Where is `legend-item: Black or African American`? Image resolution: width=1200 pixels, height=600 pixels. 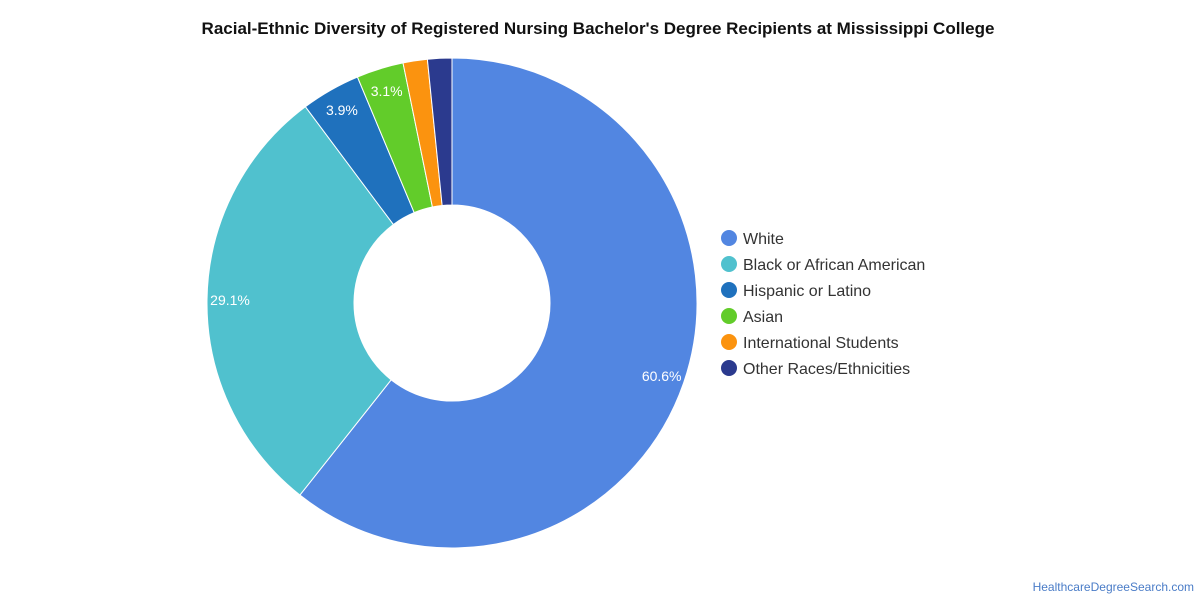 legend-item: Black or African American is located at coordinates (823, 265).